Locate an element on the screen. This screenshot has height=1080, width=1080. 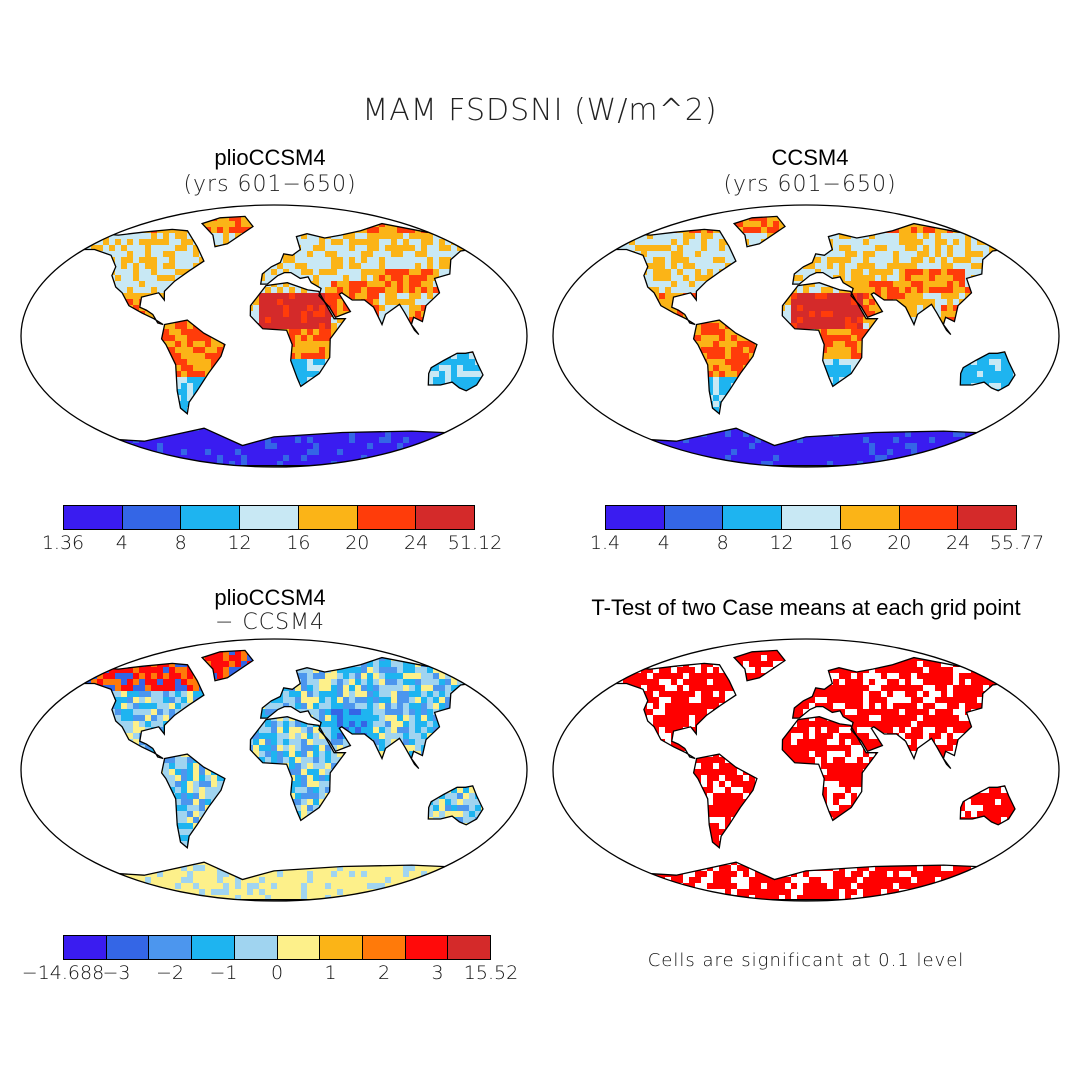
panel3-map is located at coordinates (274, 770).